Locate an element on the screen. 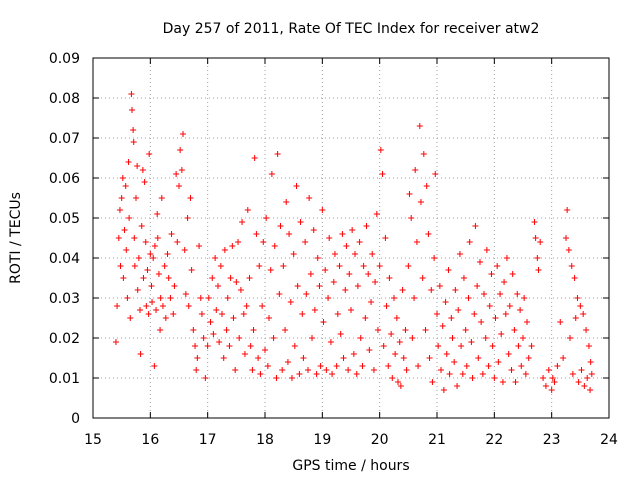 Image resolution: width=640 pixels, height=480 pixels. y-tick-label: 0.04 is located at coordinates (64, 259).